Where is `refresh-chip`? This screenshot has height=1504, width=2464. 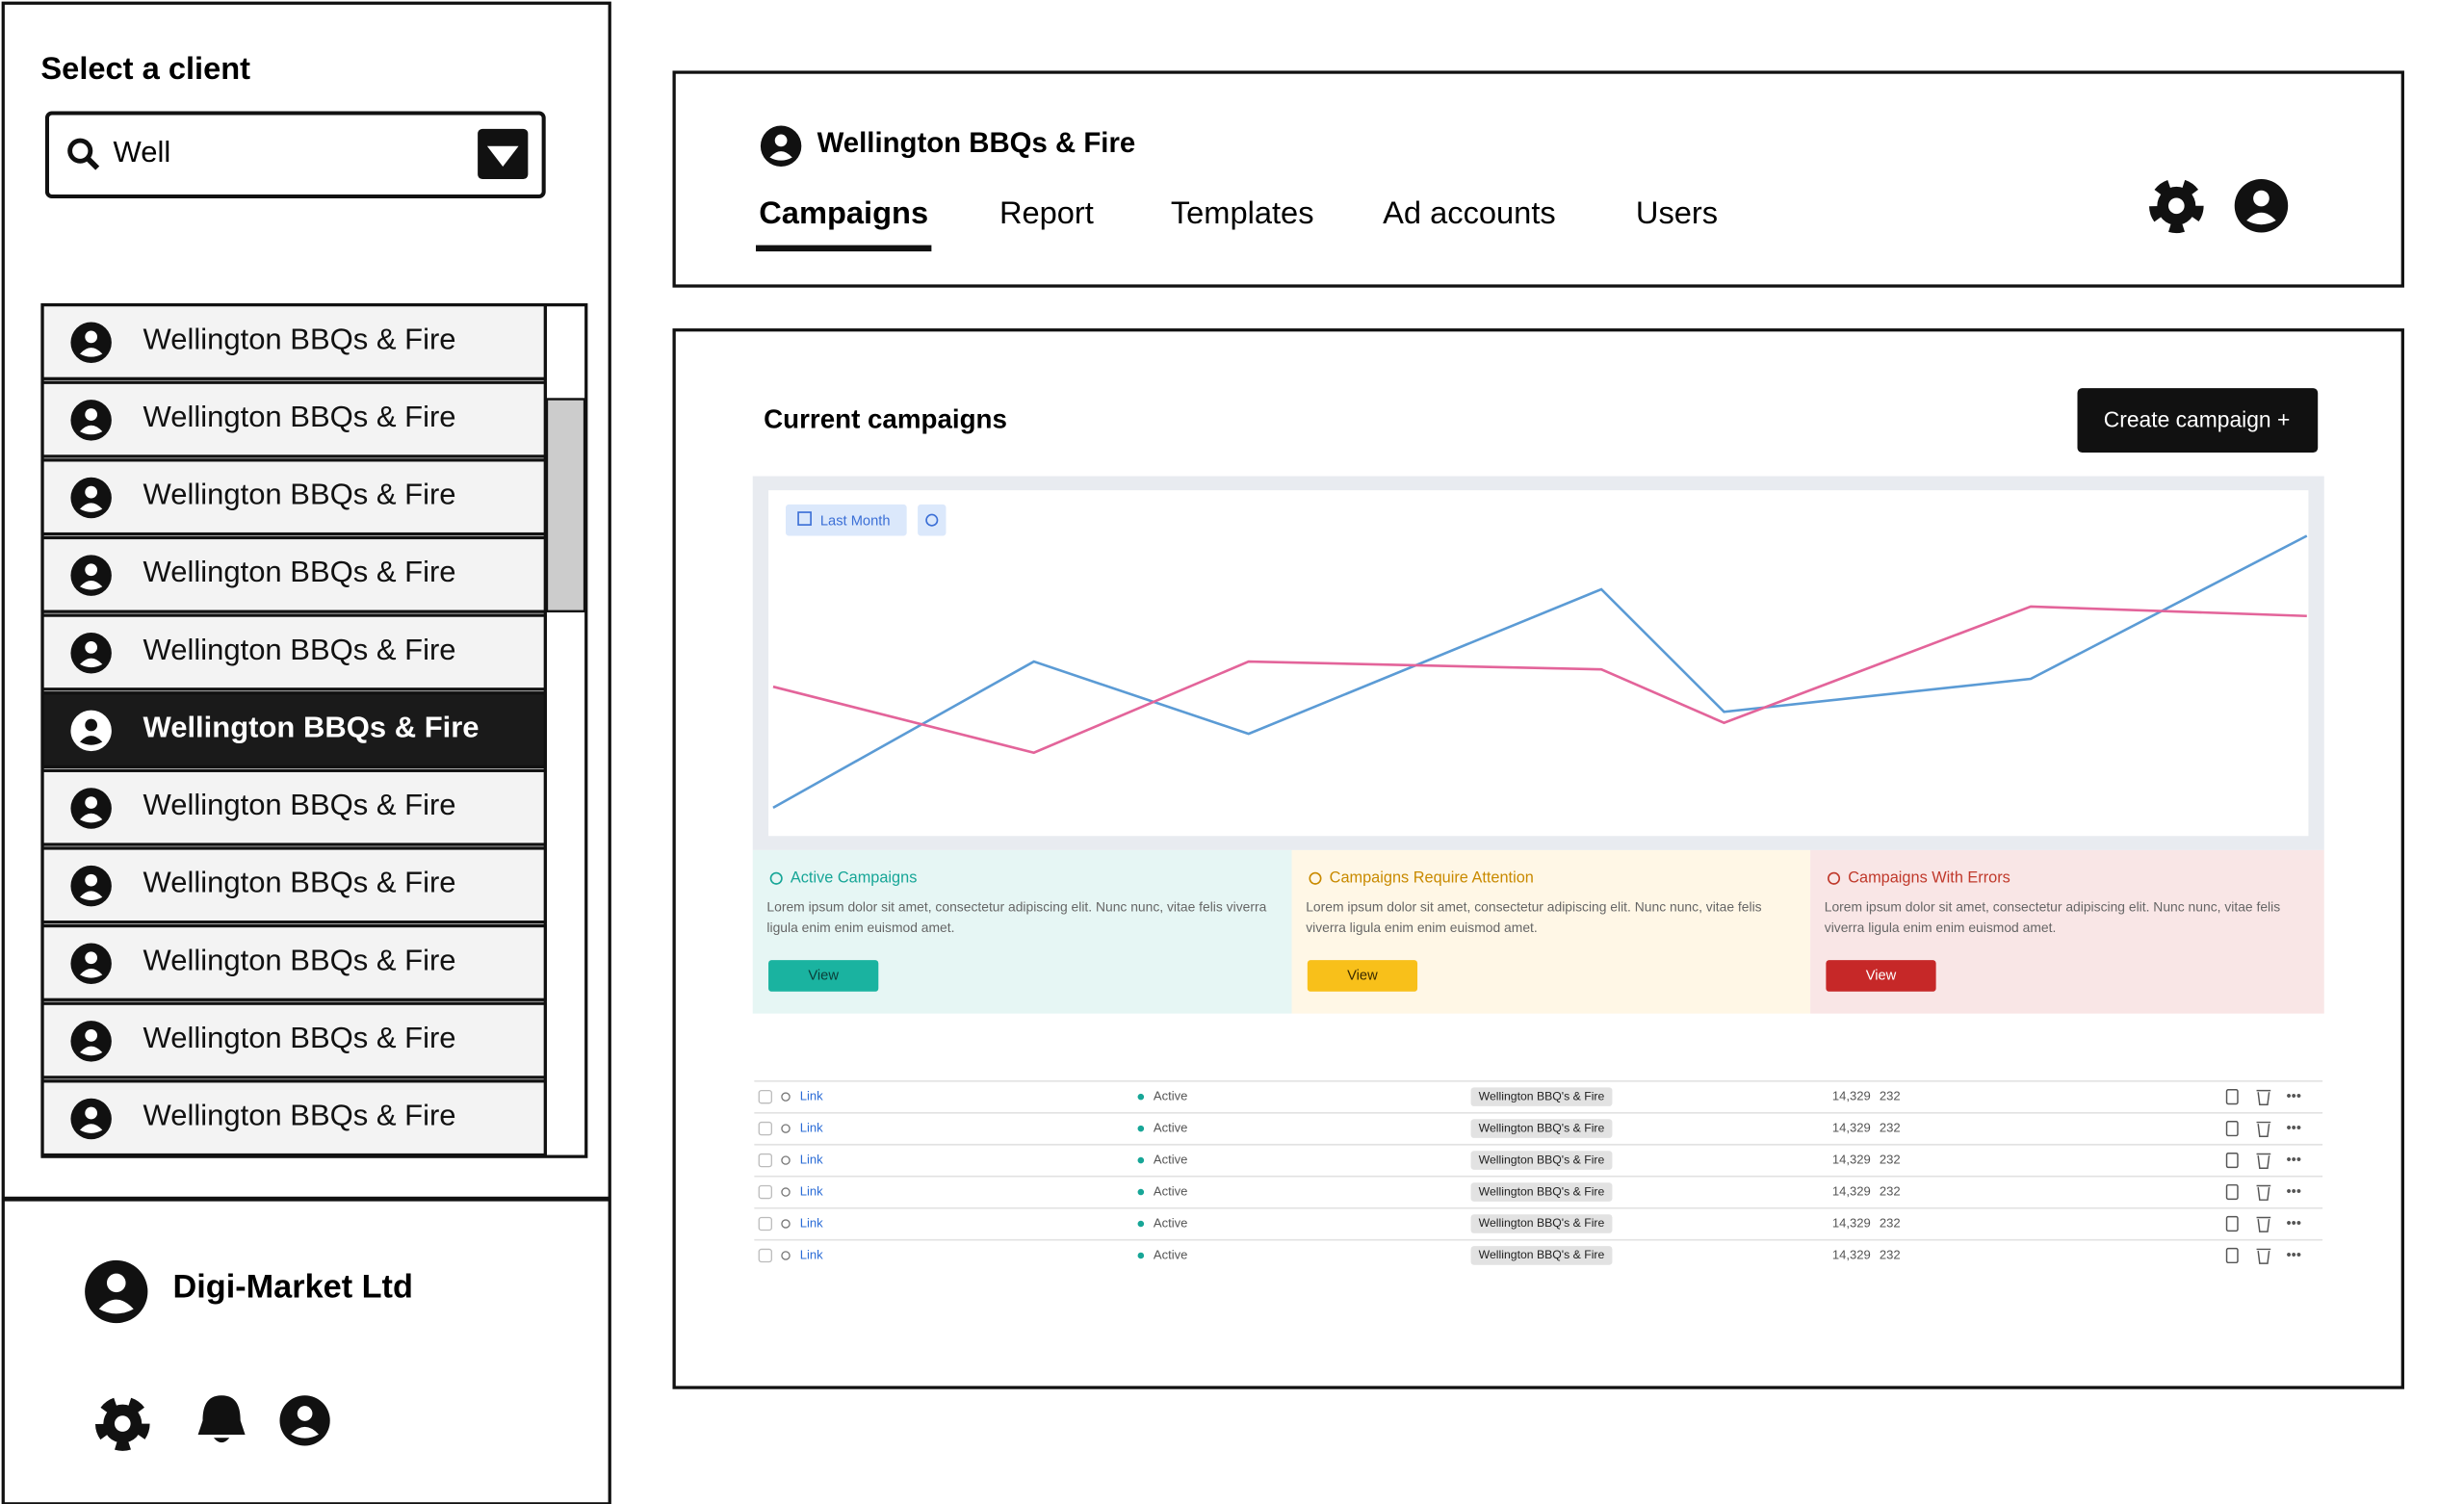 refresh-chip is located at coordinates (932, 520).